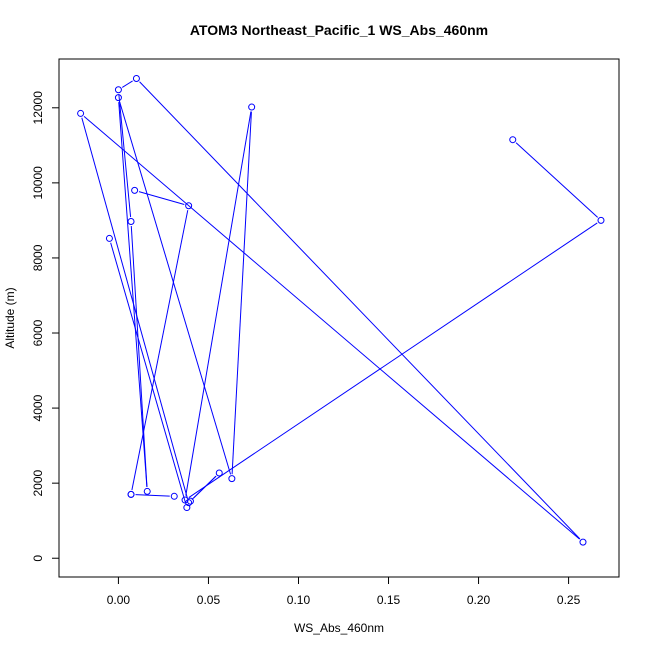 The width and height of the screenshot is (650, 650). I want to click on x-tick-label: 0.25, so click(569, 600).